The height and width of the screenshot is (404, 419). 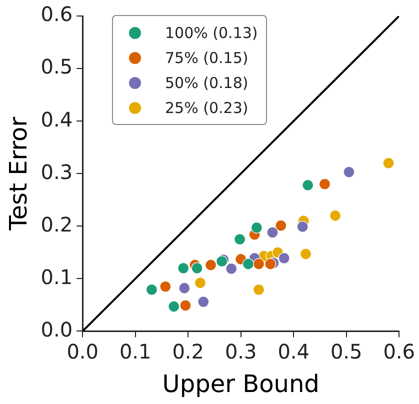 I want to click on x-tick-label: 0.6, so click(x=399, y=351).